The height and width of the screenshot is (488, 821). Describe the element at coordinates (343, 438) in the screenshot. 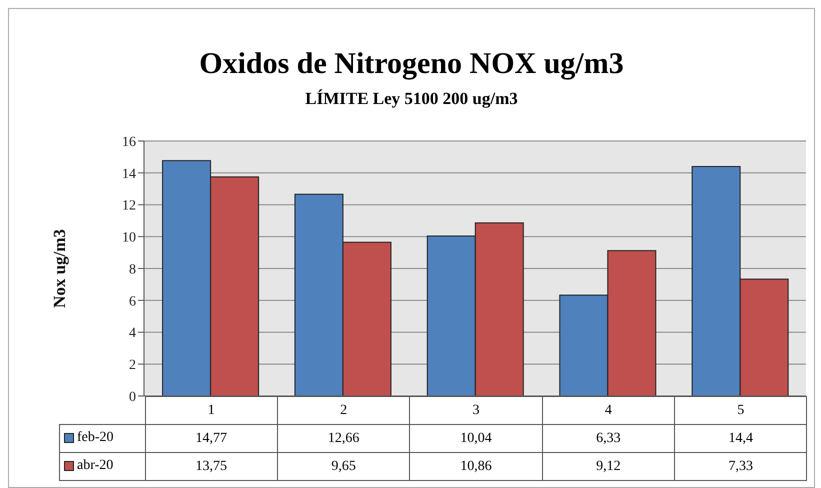

I see `data-label: 12,66` at that location.